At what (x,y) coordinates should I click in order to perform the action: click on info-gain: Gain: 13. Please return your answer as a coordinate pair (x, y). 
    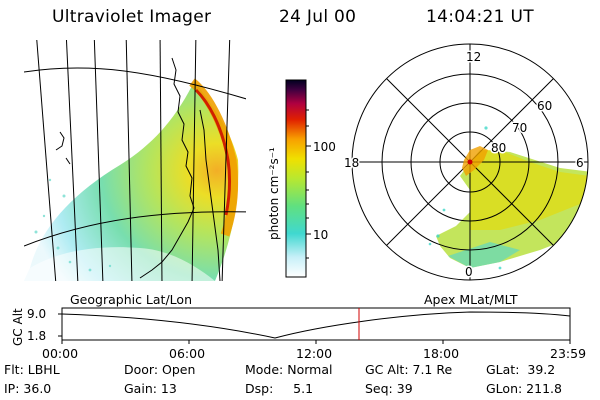
    Looking at the image, I should click on (150, 388).